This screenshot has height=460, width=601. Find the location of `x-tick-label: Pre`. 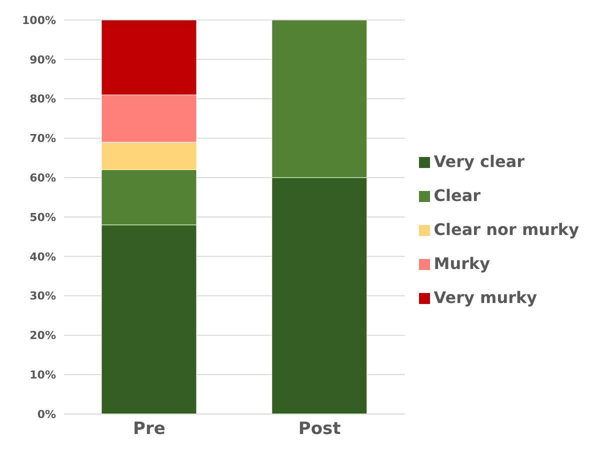

x-tick-label: Pre is located at coordinates (149, 429).